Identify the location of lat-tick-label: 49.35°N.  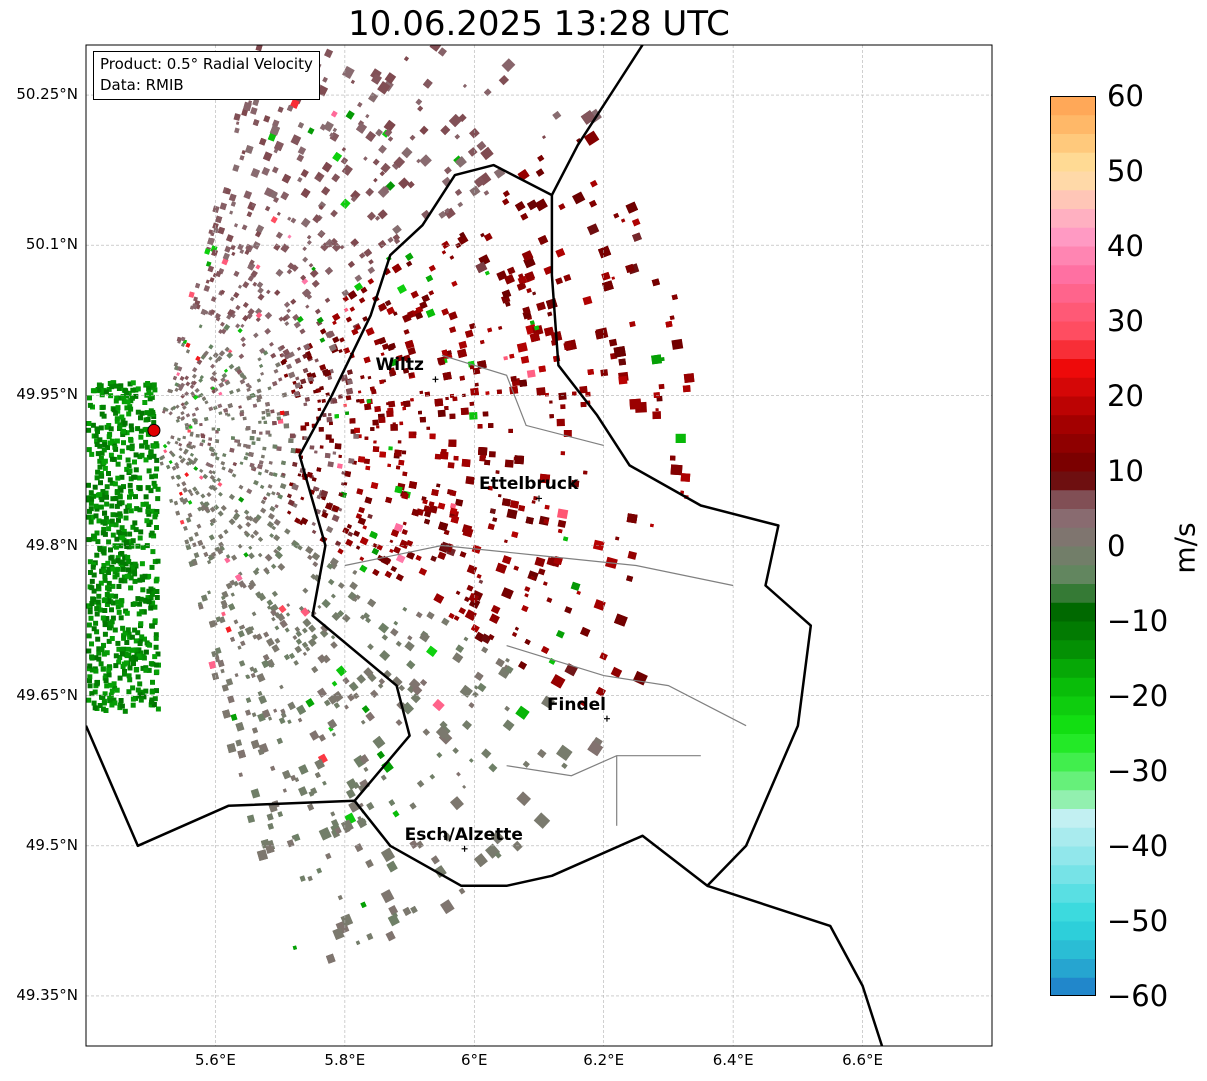
(47, 994).